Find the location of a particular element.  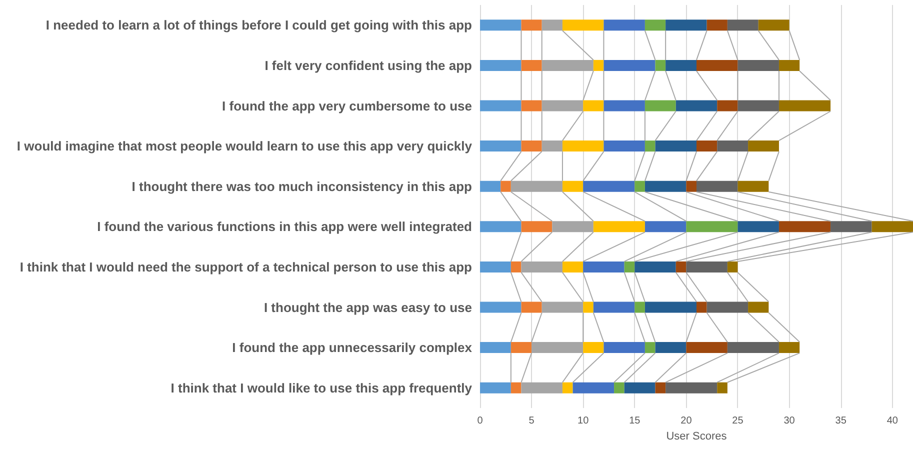

x-tick-label: 35 is located at coordinates (841, 421).